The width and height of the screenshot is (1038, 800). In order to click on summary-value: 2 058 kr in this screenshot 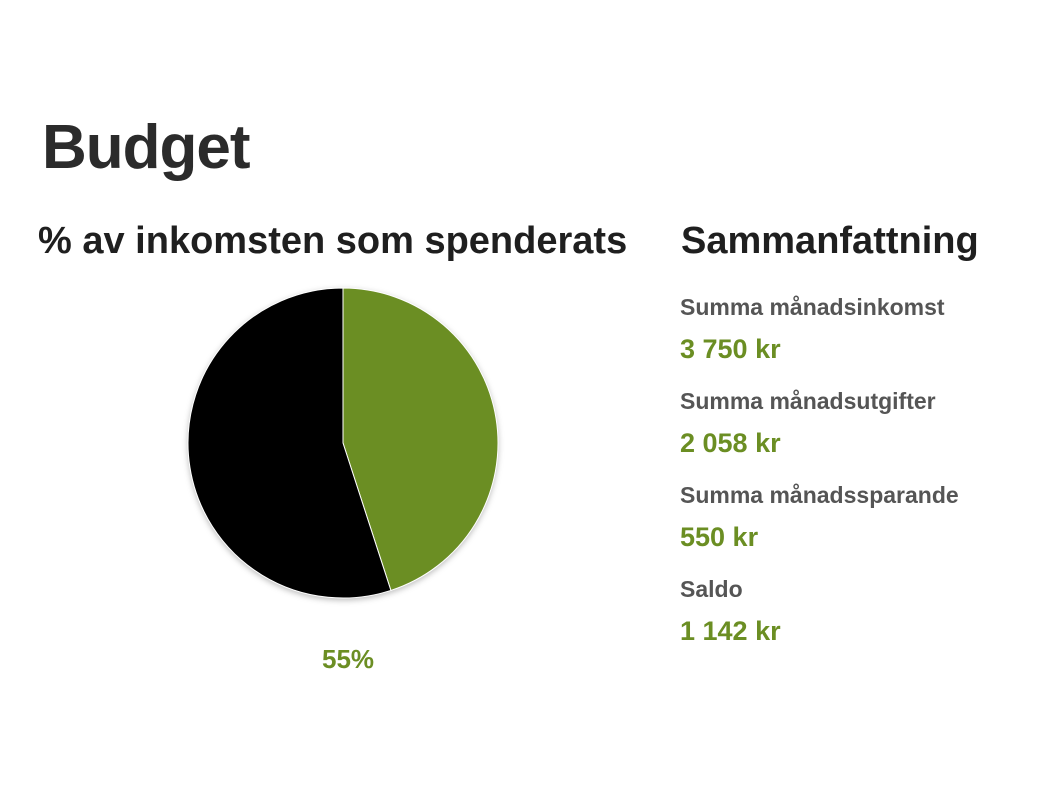, I will do `click(730, 443)`.